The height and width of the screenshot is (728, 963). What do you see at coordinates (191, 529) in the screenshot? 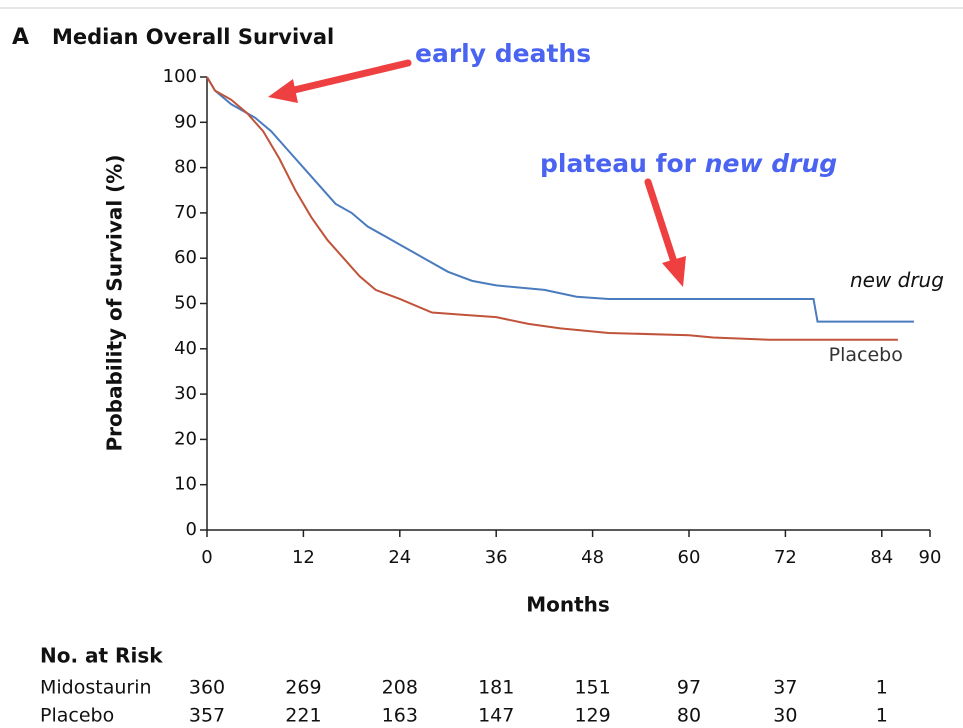
I see `y-tick-label: 0` at bounding box center [191, 529].